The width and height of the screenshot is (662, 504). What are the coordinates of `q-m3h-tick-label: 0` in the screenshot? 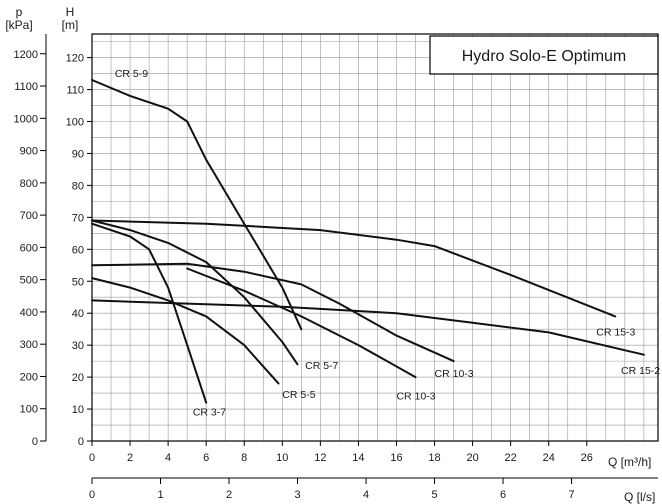 It's located at (92, 458).